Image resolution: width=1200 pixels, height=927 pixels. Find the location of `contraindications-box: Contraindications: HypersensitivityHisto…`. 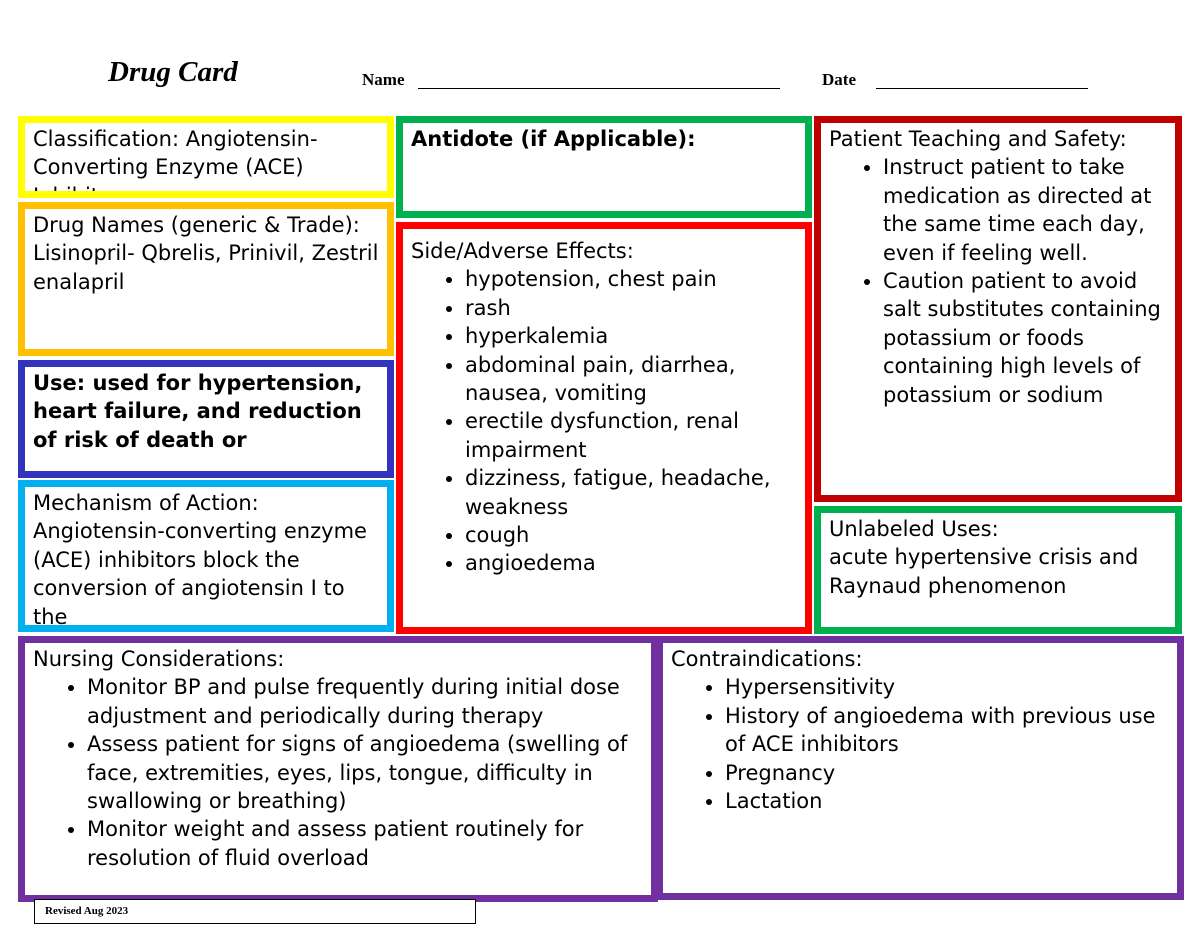

contraindications-box: Contraindications: HypersensitivityHisto… is located at coordinates (920, 768).